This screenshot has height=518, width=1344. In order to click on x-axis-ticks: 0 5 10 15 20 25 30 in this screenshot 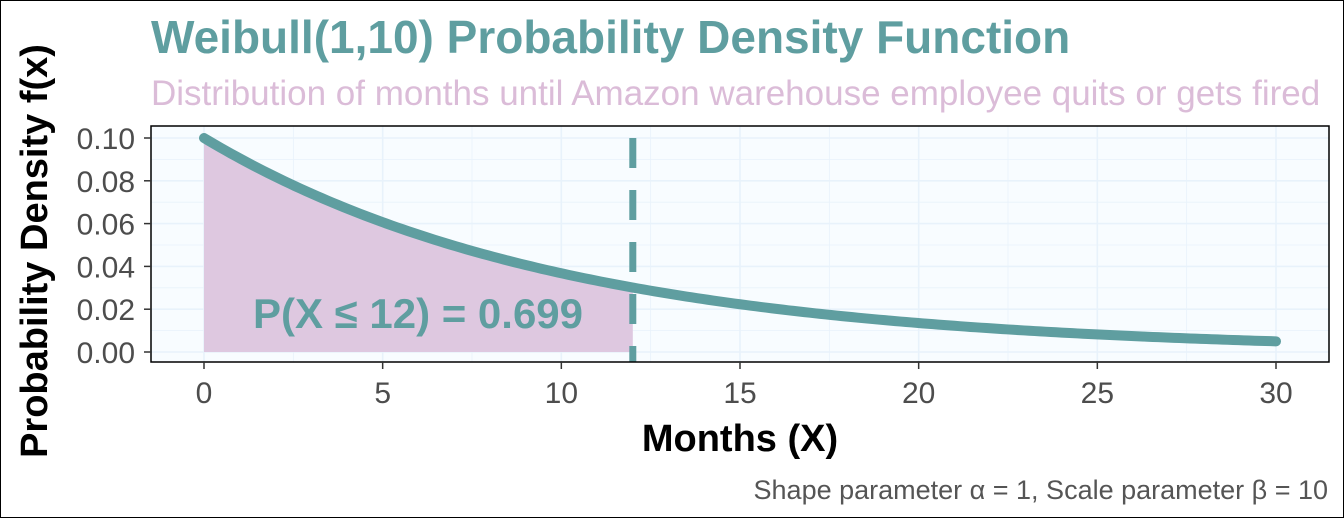, I will do `click(744, 386)`.